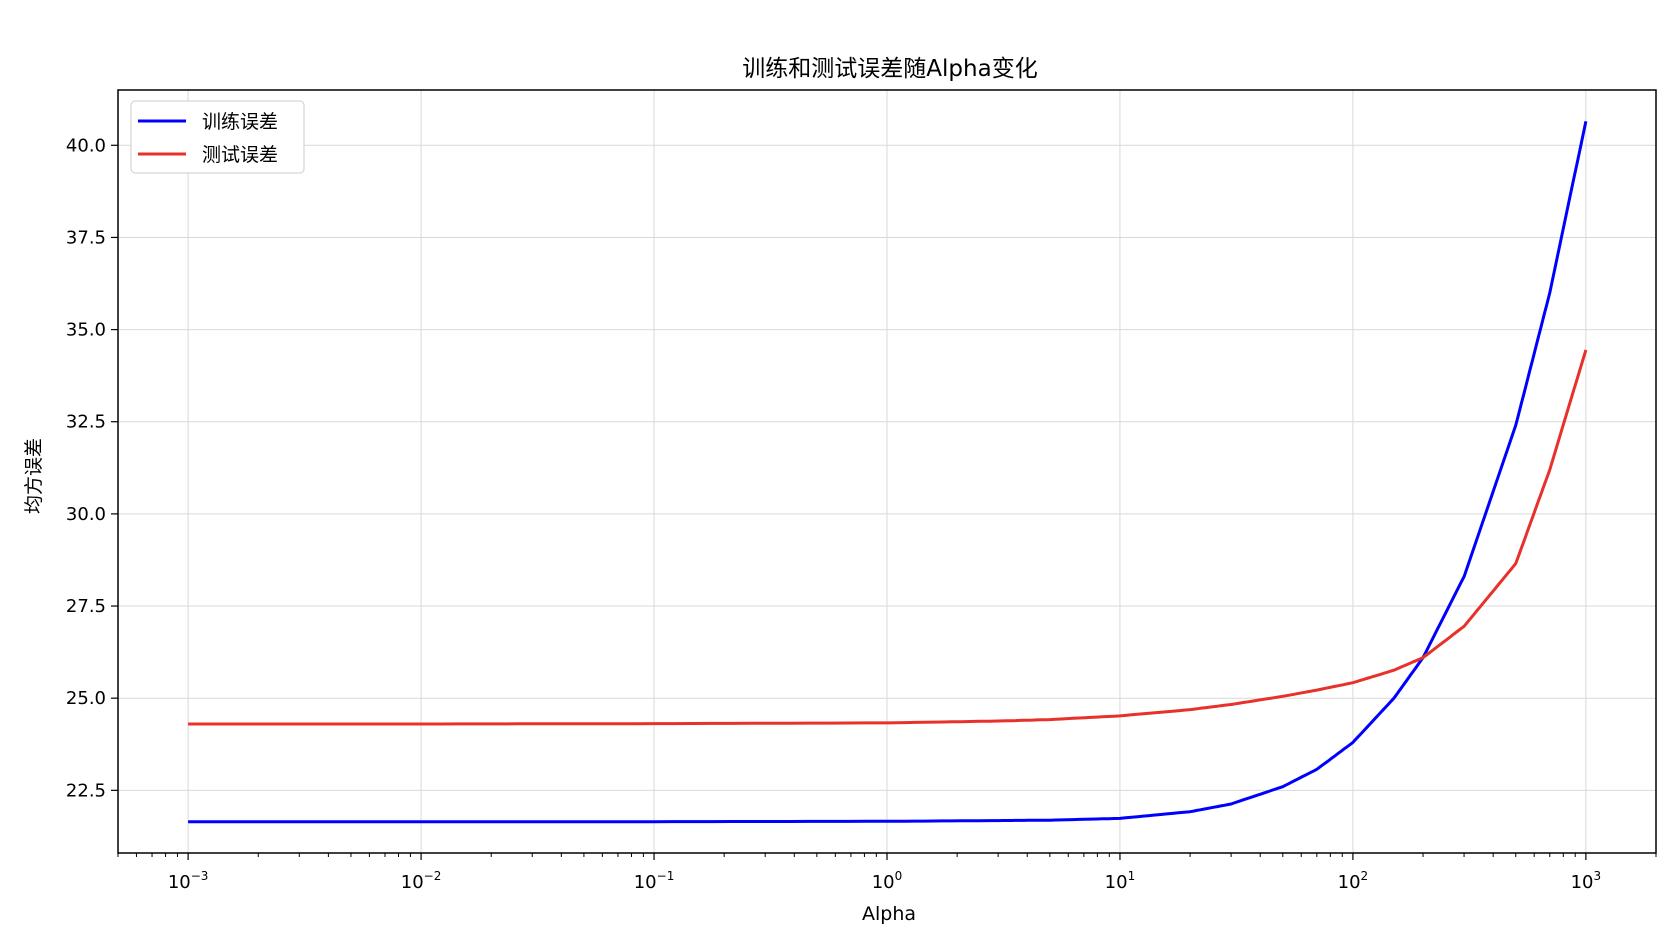  I want to click on y-tick-label: 37.5, so click(86, 237).